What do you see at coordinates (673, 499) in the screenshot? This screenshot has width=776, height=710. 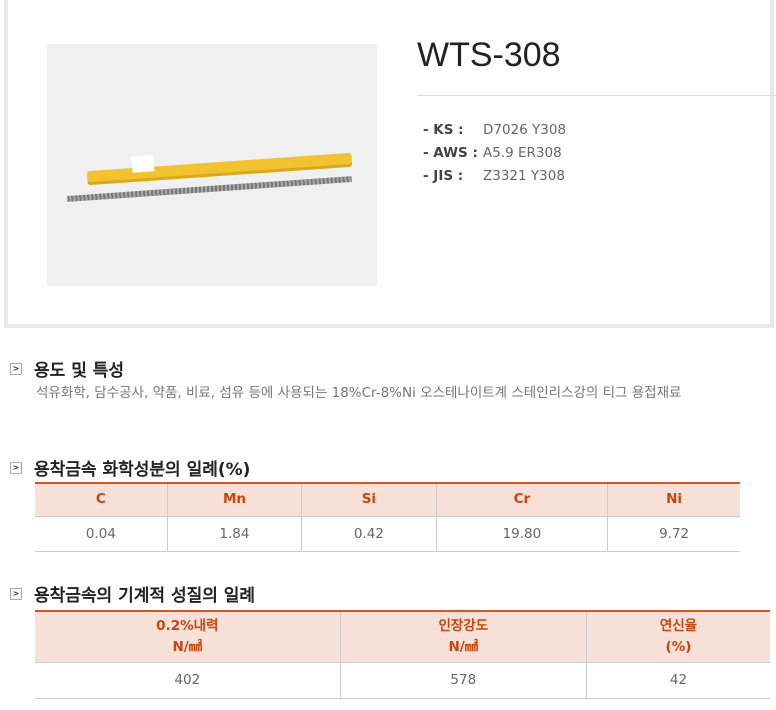 I see `header-ni: Ni` at bounding box center [673, 499].